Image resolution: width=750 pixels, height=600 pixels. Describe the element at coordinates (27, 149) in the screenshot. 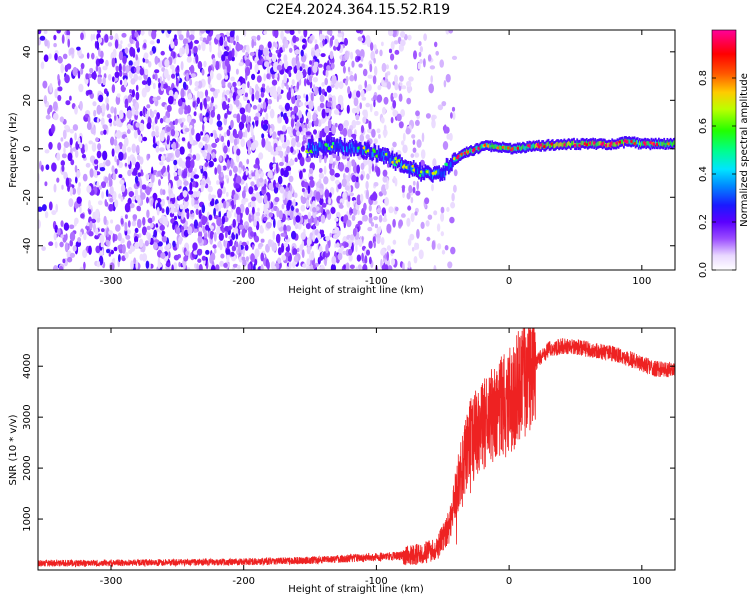

I see `y-tick-label: 0` at that location.